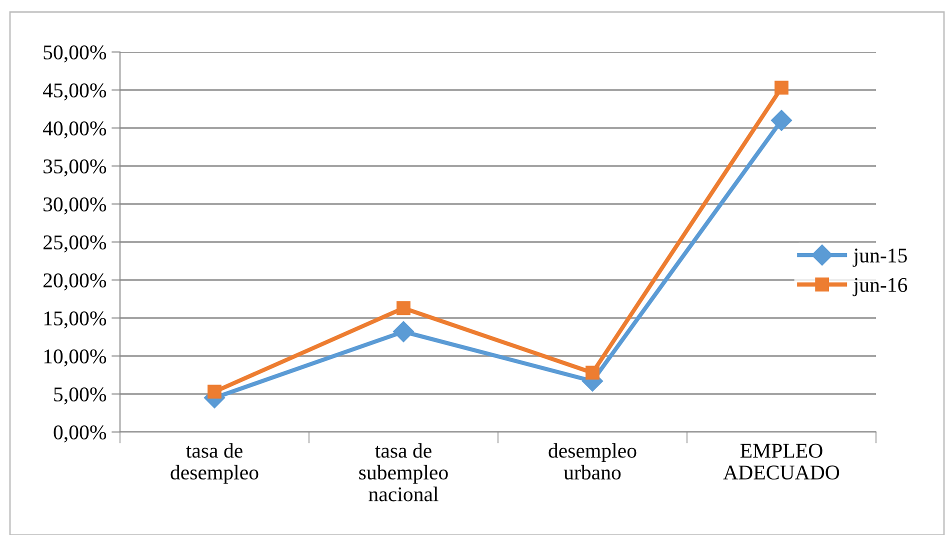 Image resolution: width=946 pixels, height=535 pixels. Describe the element at coordinates (74, 129) in the screenshot. I see `y-tick-label: 40,00%` at that location.